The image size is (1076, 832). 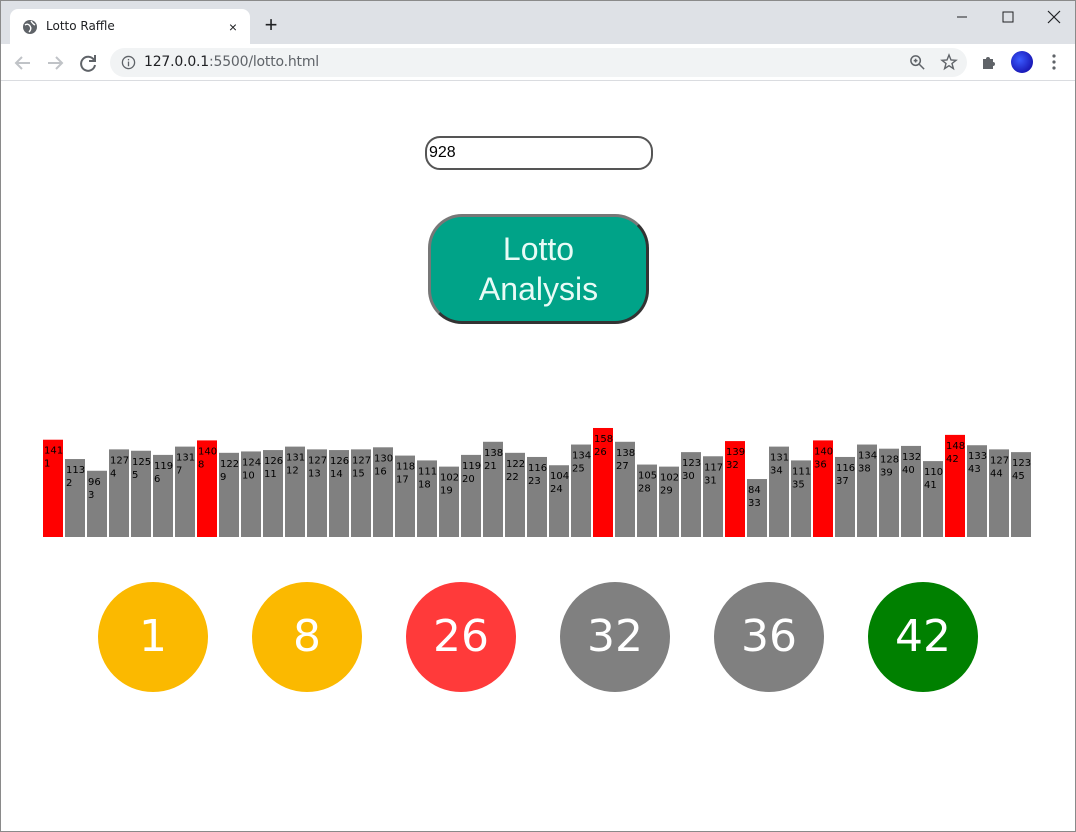 What do you see at coordinates (207, 451) in the screenshot?
I see `bar-value-label: 140` at bounding box center [207, 451].